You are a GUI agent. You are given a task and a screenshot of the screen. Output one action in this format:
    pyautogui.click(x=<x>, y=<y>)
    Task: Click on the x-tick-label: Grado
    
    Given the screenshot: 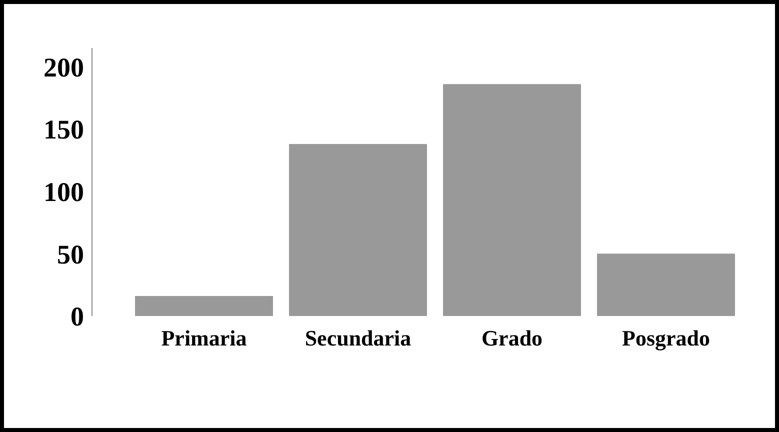 What is the action you would take?
    pyautogui.click(x=512, y=338)
    